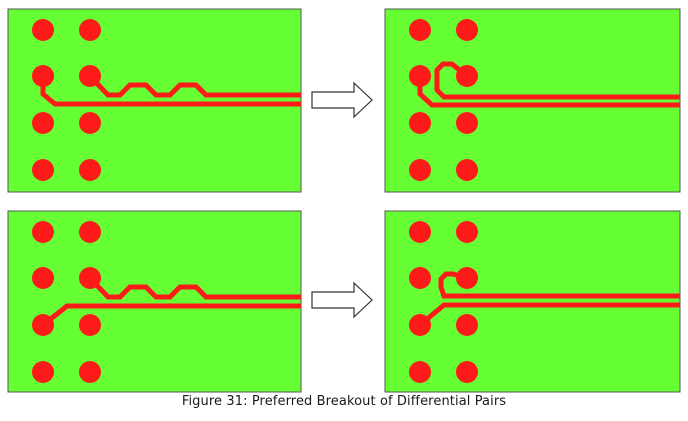 Image resolution: width=688 pixels, height=421 pixels. Describe the element at coordinates (342, 300) in the screenshot. I see `bottom-transition-arrow` at that location.